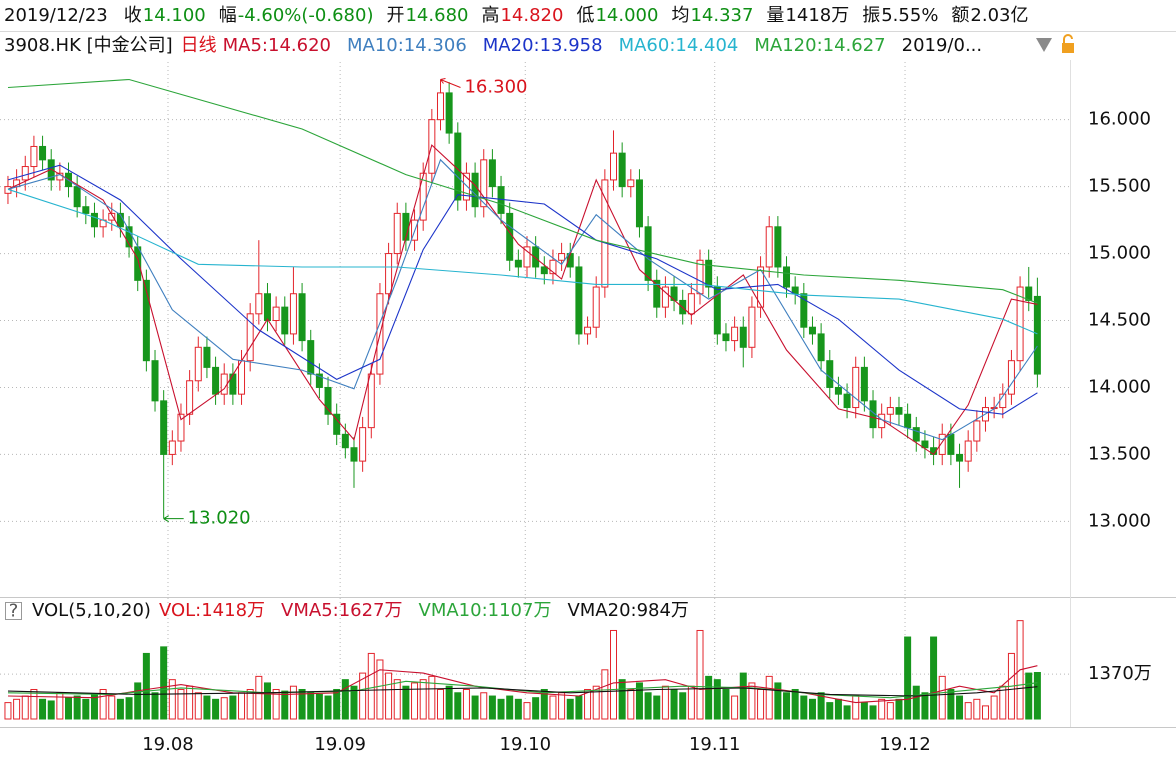 This screenshot has width=1176, height=757. Describe the element at coordinates (526, 744) in the screenshot. I see `x-tick-label: 19.10` at that location.